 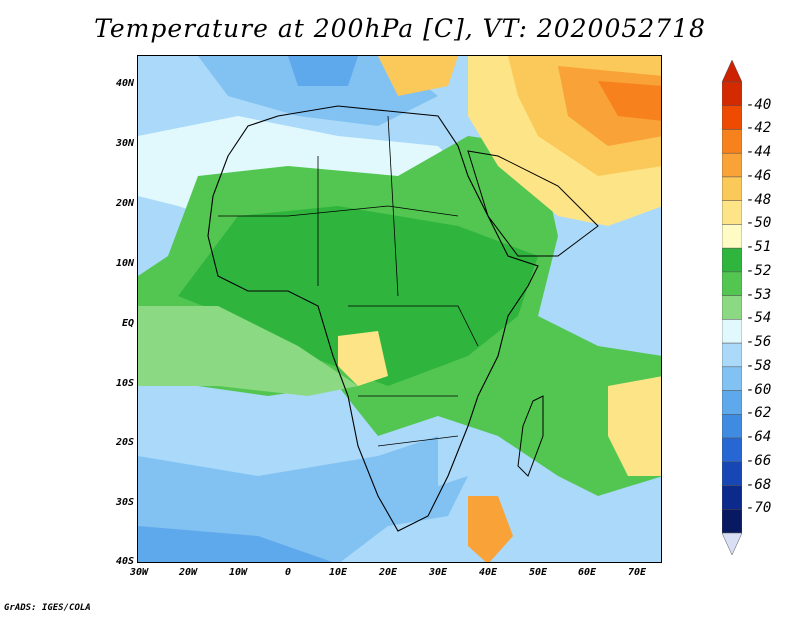 What do you see at coordinates (530, 436) in the screenshot?
I see `madagascar-outline` at bounding box center [530, 436].